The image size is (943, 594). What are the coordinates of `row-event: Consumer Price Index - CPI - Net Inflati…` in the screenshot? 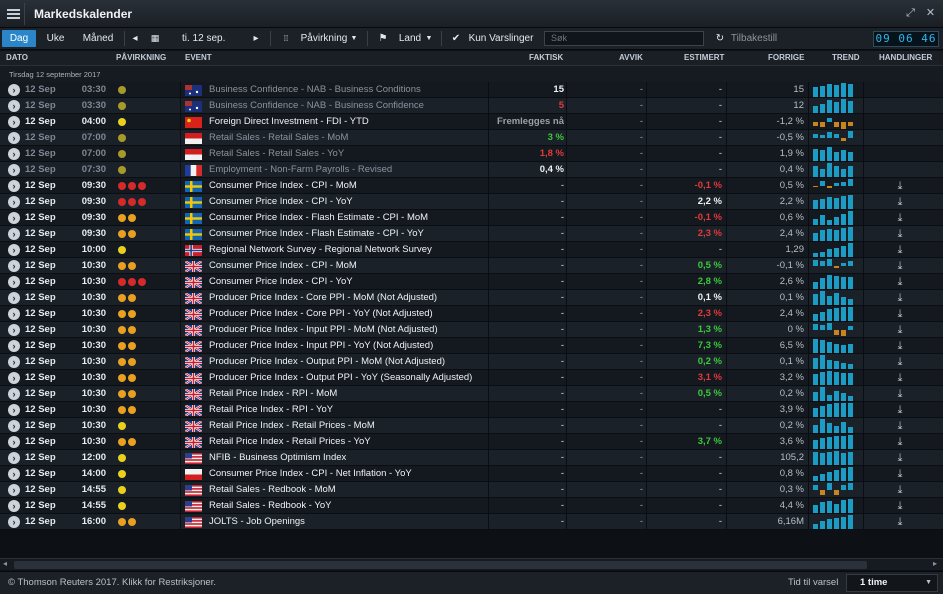 It's located at (310, 473).